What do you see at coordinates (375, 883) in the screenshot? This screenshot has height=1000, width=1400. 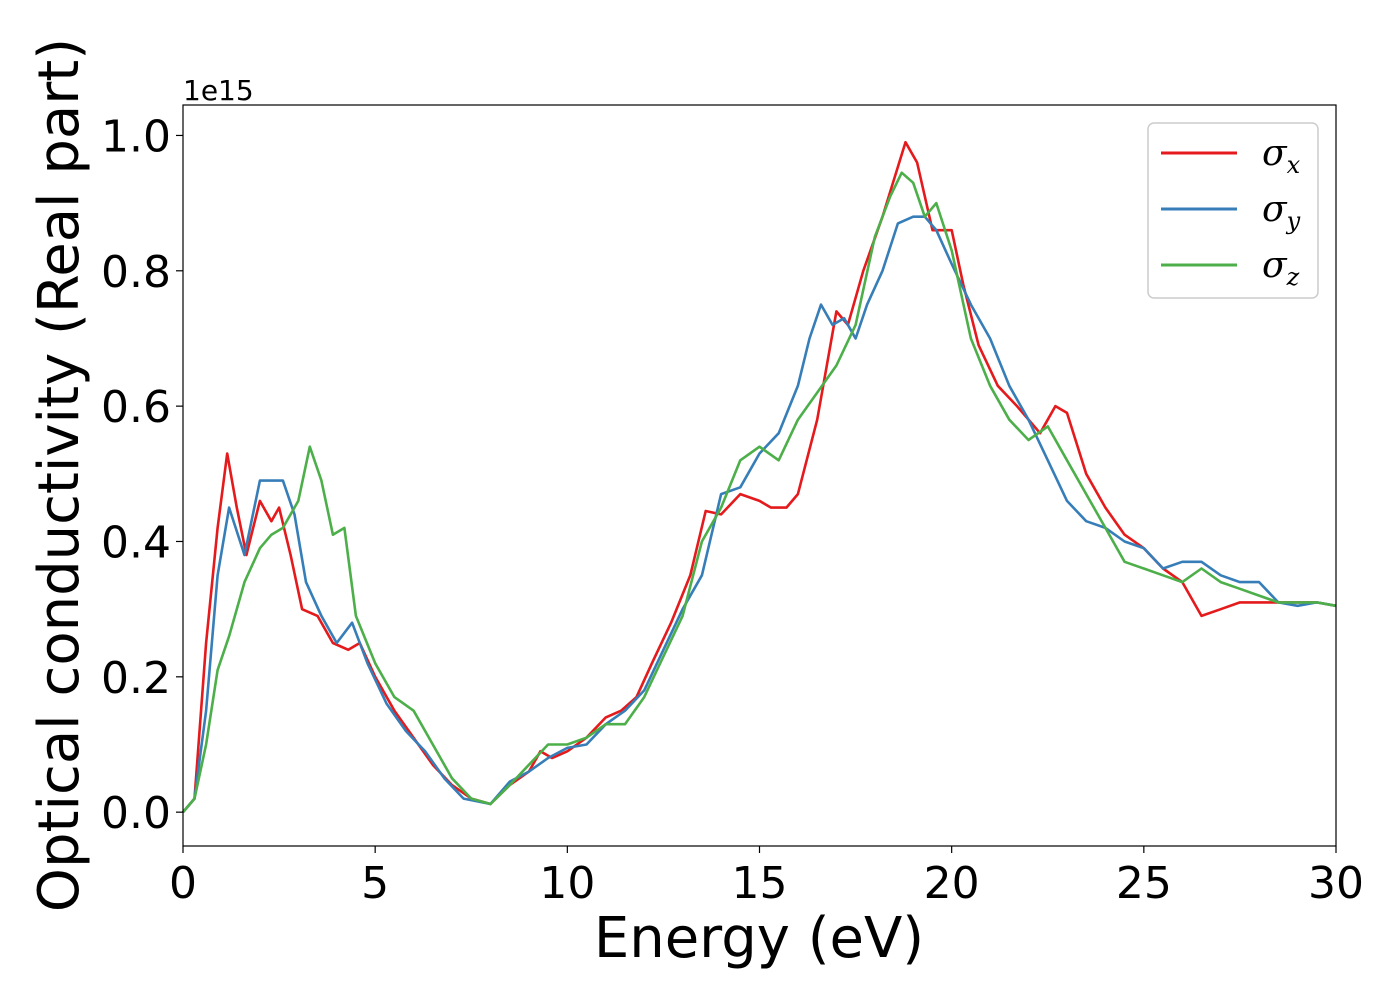 I see `x-tick-label: 5` at bounding box center [375, 883].